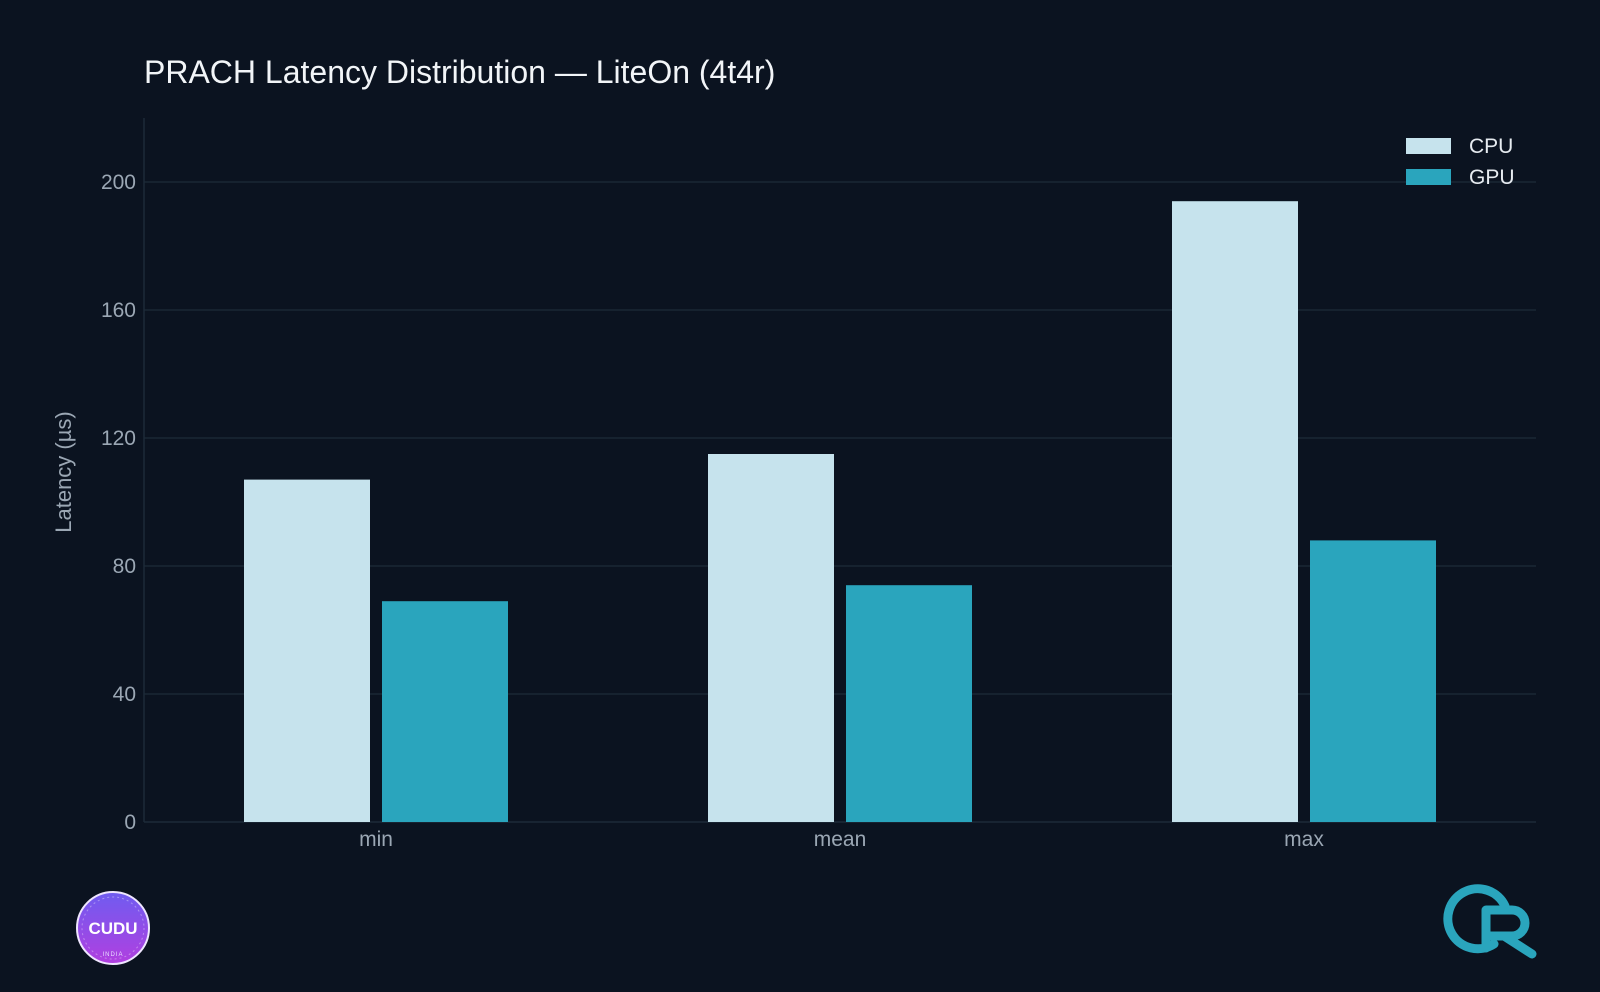 This screenshot has height=992, width=1600. What do you see at coordinates (1460, 162) in the screenshot?
I see `legend: CPU GPU` at bounding box center [1460, 162].